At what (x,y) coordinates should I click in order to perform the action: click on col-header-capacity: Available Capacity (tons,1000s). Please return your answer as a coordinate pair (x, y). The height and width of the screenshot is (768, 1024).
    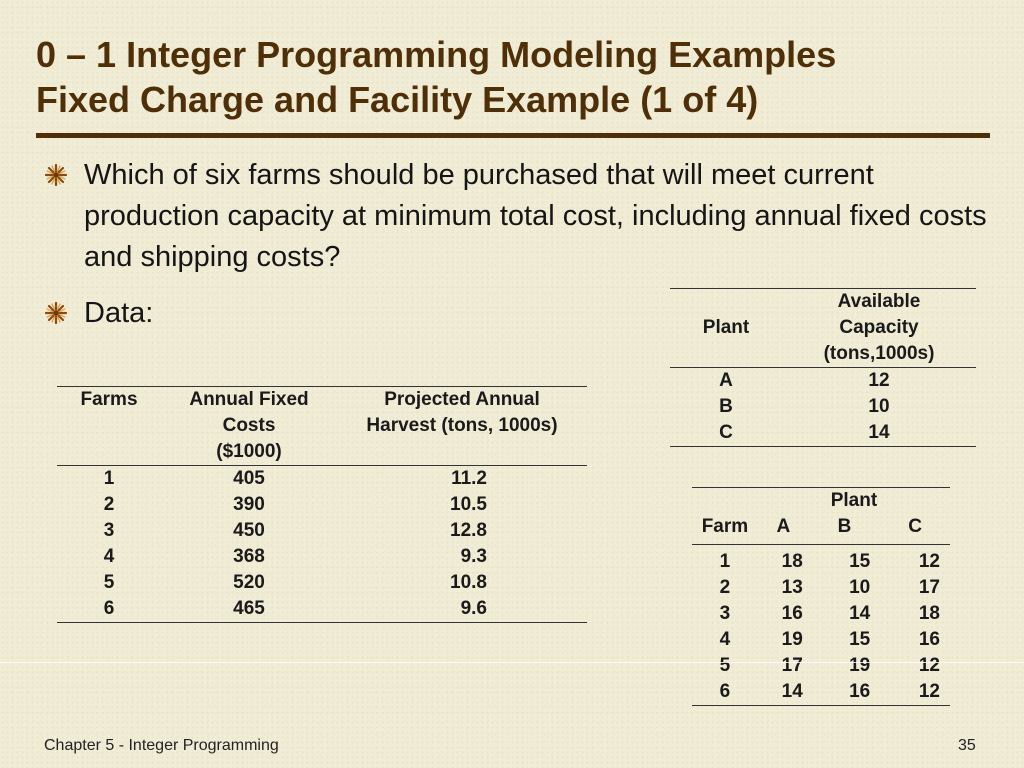
    Looking at the image, I should click on (879, 328).